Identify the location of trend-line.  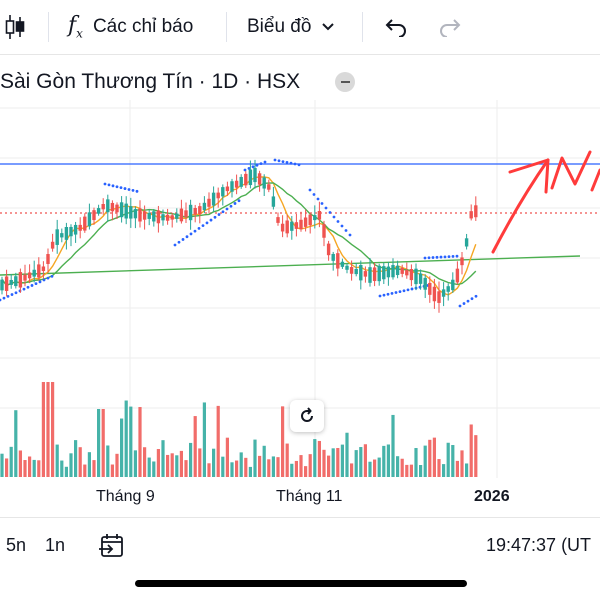
(290, 265).